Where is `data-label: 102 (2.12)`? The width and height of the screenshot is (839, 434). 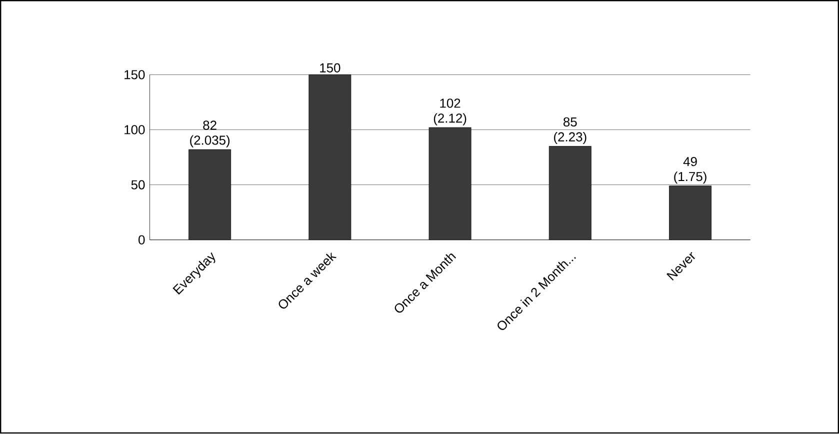
data-label: 102 (2.12) is located at coordinates (450, 112).